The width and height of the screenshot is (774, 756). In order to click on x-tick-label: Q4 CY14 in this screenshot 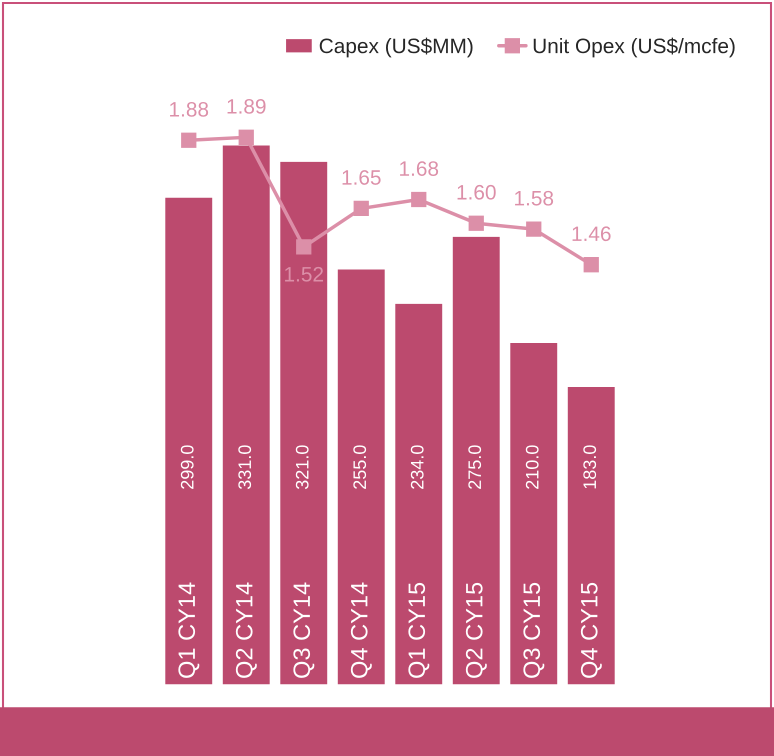, I will do `click(361, 630)`.